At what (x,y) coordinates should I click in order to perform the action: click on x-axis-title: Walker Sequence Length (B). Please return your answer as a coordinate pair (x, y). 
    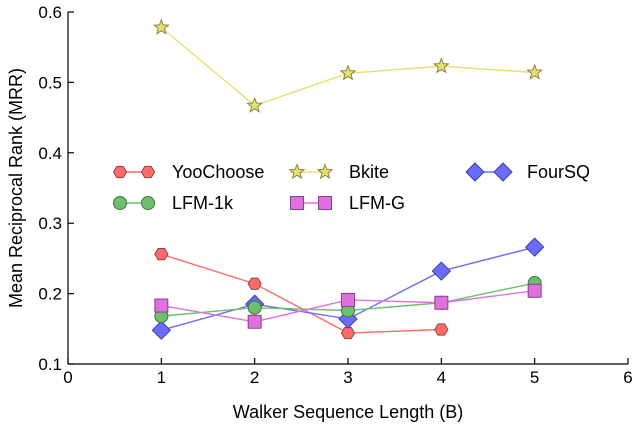
    Looking at the image, I should click on (348, 412).